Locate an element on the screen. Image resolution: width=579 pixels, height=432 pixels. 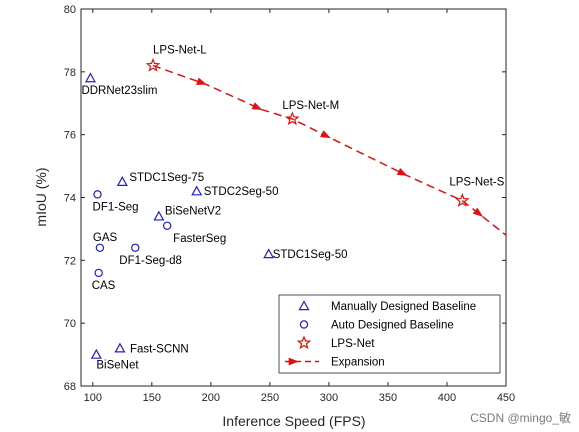
point-label: STDC1Seg-50 is located at coordinates (310, 255).